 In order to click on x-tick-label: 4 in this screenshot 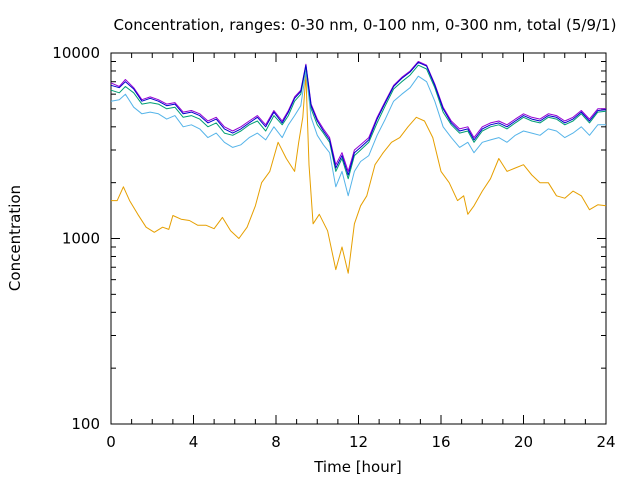, I will do `click(194, 442)`.